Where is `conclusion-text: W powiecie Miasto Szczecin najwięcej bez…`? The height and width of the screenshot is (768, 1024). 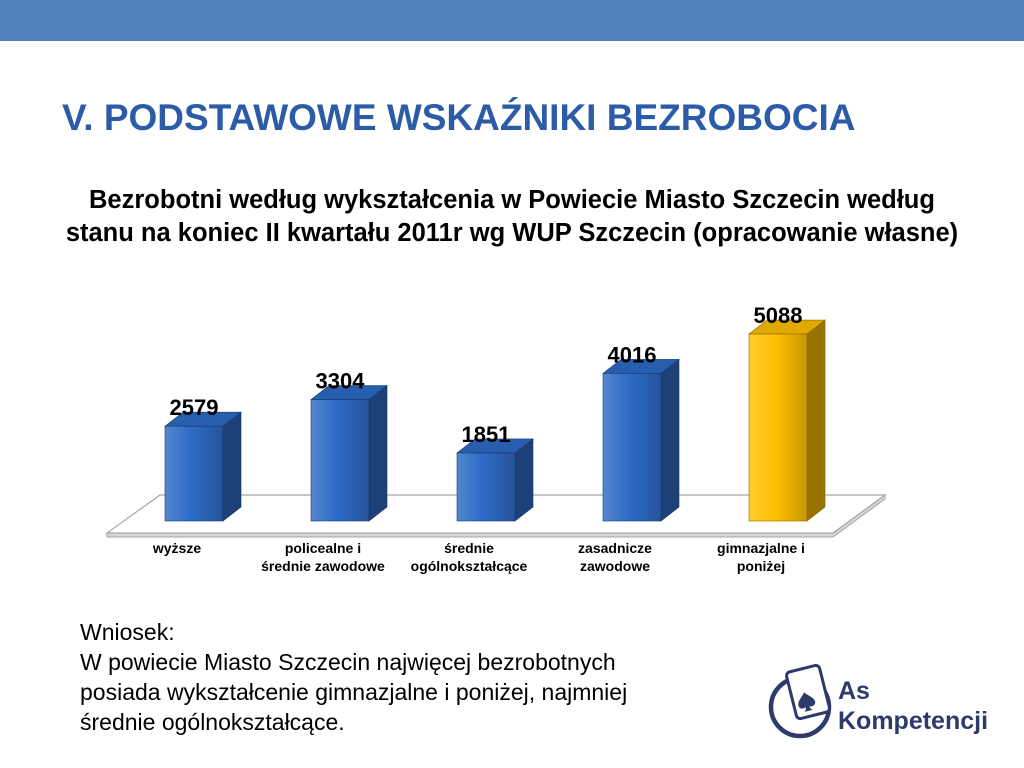 conclusion-text: W powiecie Miasto Szczecin najwięcej bez… is located at coordinates (354, 692).